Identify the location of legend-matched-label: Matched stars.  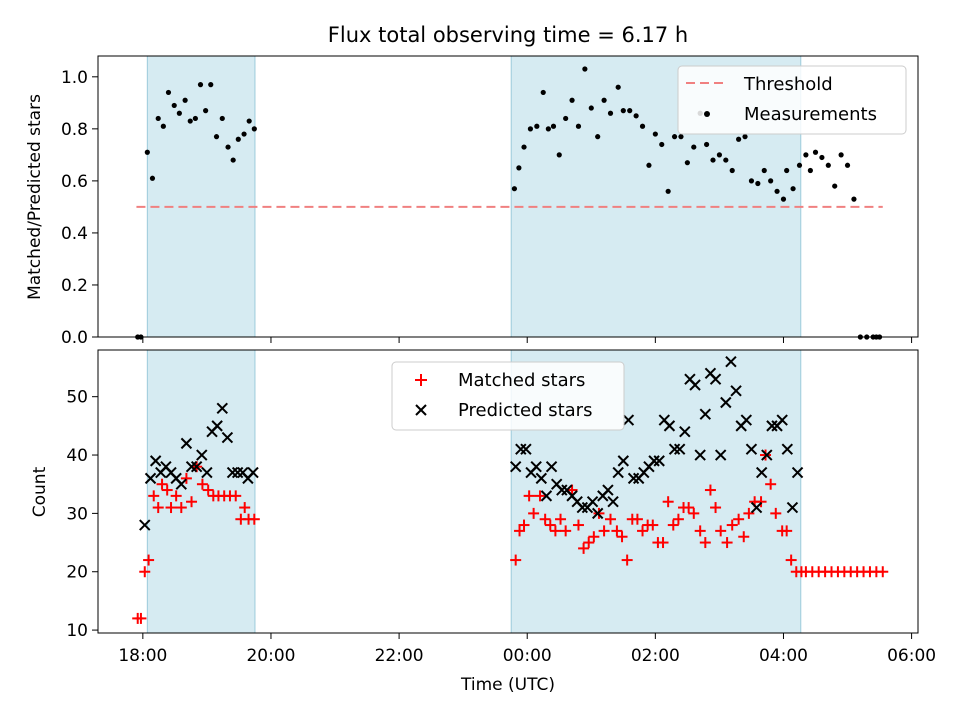
(521, 380).